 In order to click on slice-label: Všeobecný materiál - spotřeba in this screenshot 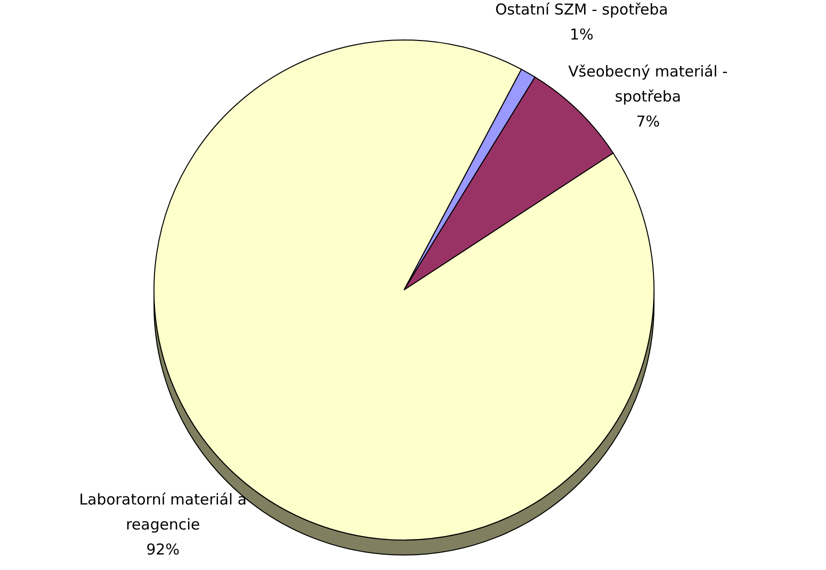, I will do `click(648, 84)`.